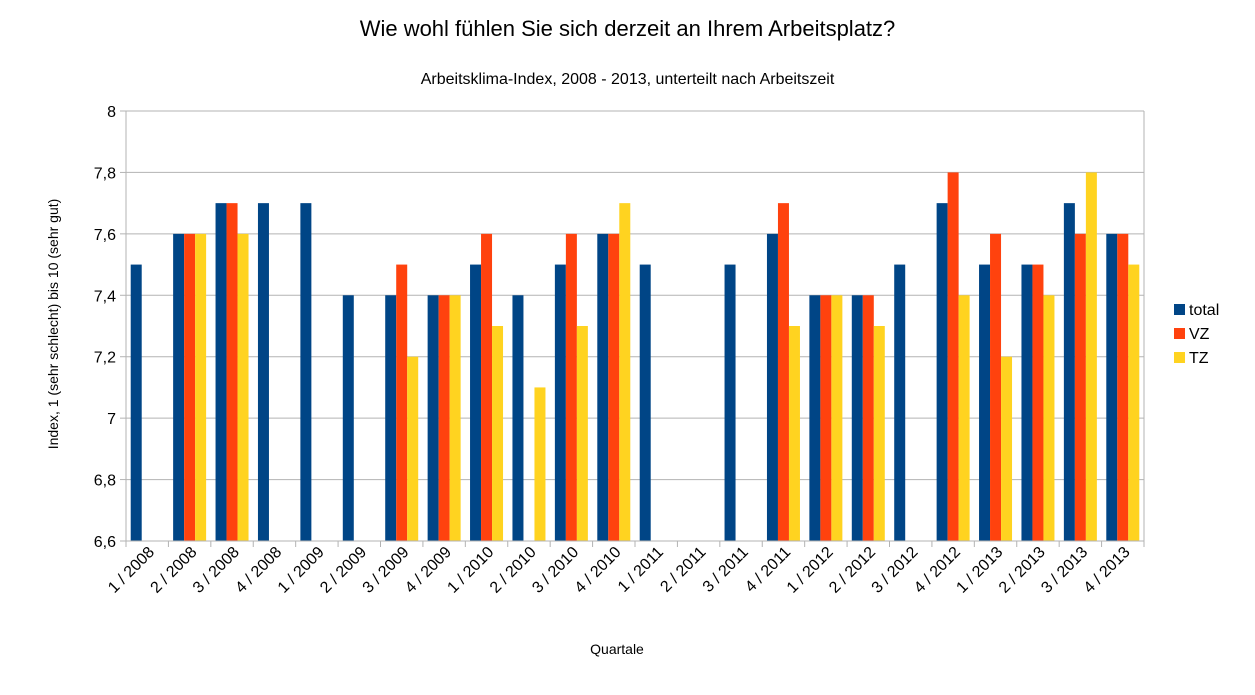  Describe the element at coordinates (598, 570) in the screenshot. I see `x-tick-label: 4 / 2010` at that location.